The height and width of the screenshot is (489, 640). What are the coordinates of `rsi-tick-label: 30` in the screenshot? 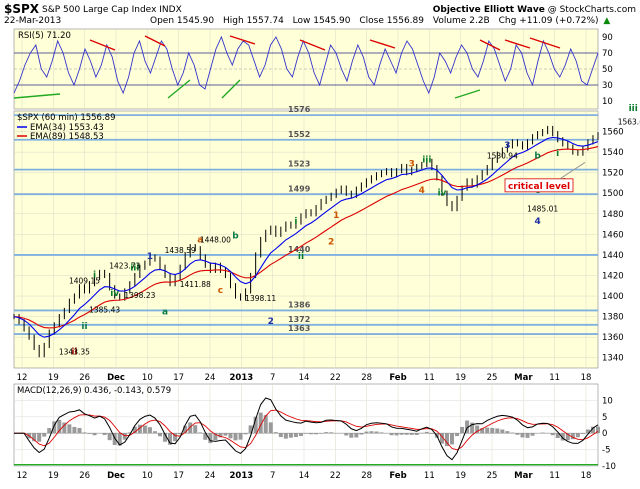 It's located at (607, 86).